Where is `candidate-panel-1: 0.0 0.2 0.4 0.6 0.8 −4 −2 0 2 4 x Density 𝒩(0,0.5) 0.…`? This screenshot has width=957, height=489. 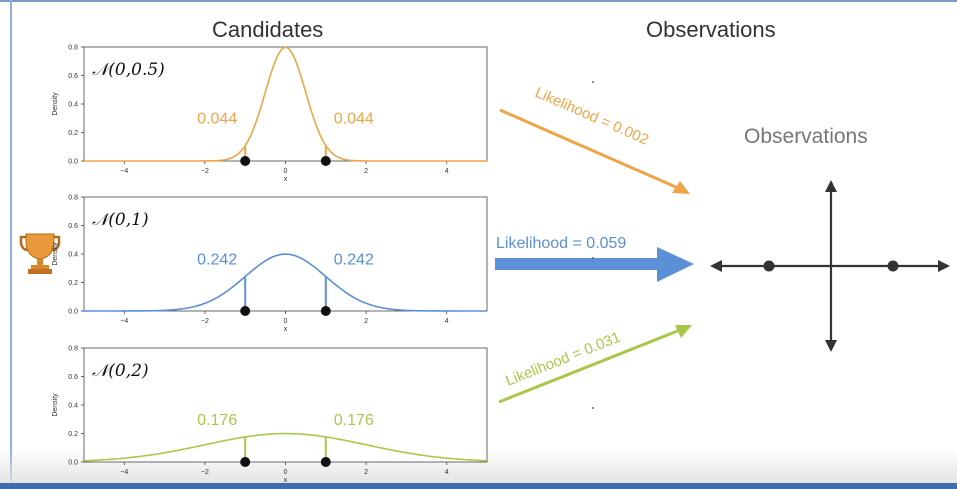
candidate-panel-1: 0.0 0.2 0.4 0.6 0.8 −4 −2 0 2 4 x Density 𝒩(0,0.5) 0.… is located at coordinates (270, 114).